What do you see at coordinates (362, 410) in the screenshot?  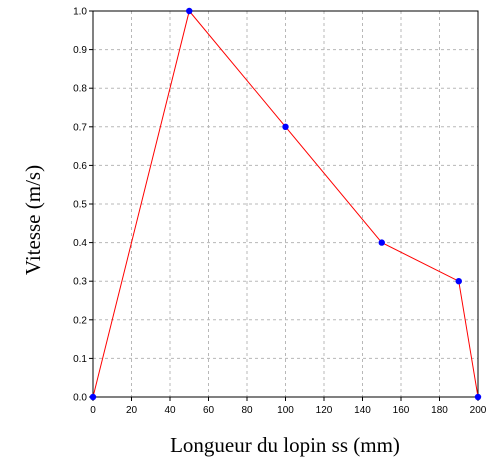 I see `x-tick-label: 140` at bounding box center [362, 410].